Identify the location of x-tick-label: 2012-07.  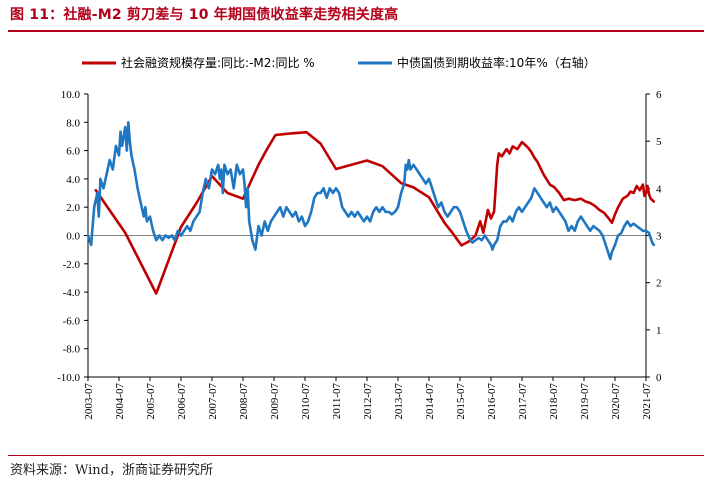
(368, 401).